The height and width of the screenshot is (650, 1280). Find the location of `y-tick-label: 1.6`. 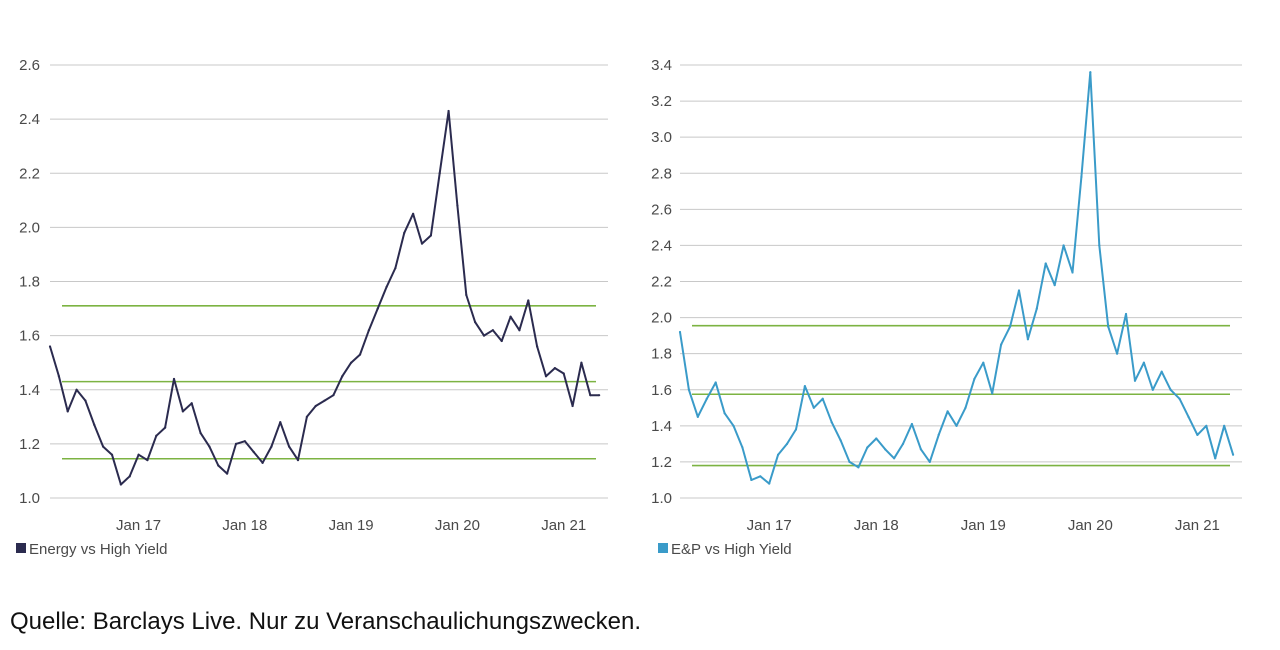

y-tick-label: 1.6 is located at coordinates (29, 336).